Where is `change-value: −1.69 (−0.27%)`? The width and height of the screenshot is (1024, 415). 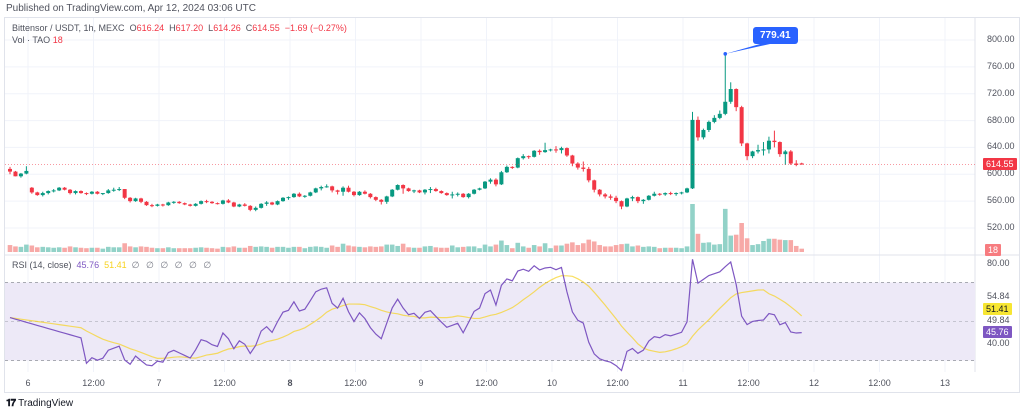
change-value: −1.69 (−0.27%) is located at coordinates (315, 28).